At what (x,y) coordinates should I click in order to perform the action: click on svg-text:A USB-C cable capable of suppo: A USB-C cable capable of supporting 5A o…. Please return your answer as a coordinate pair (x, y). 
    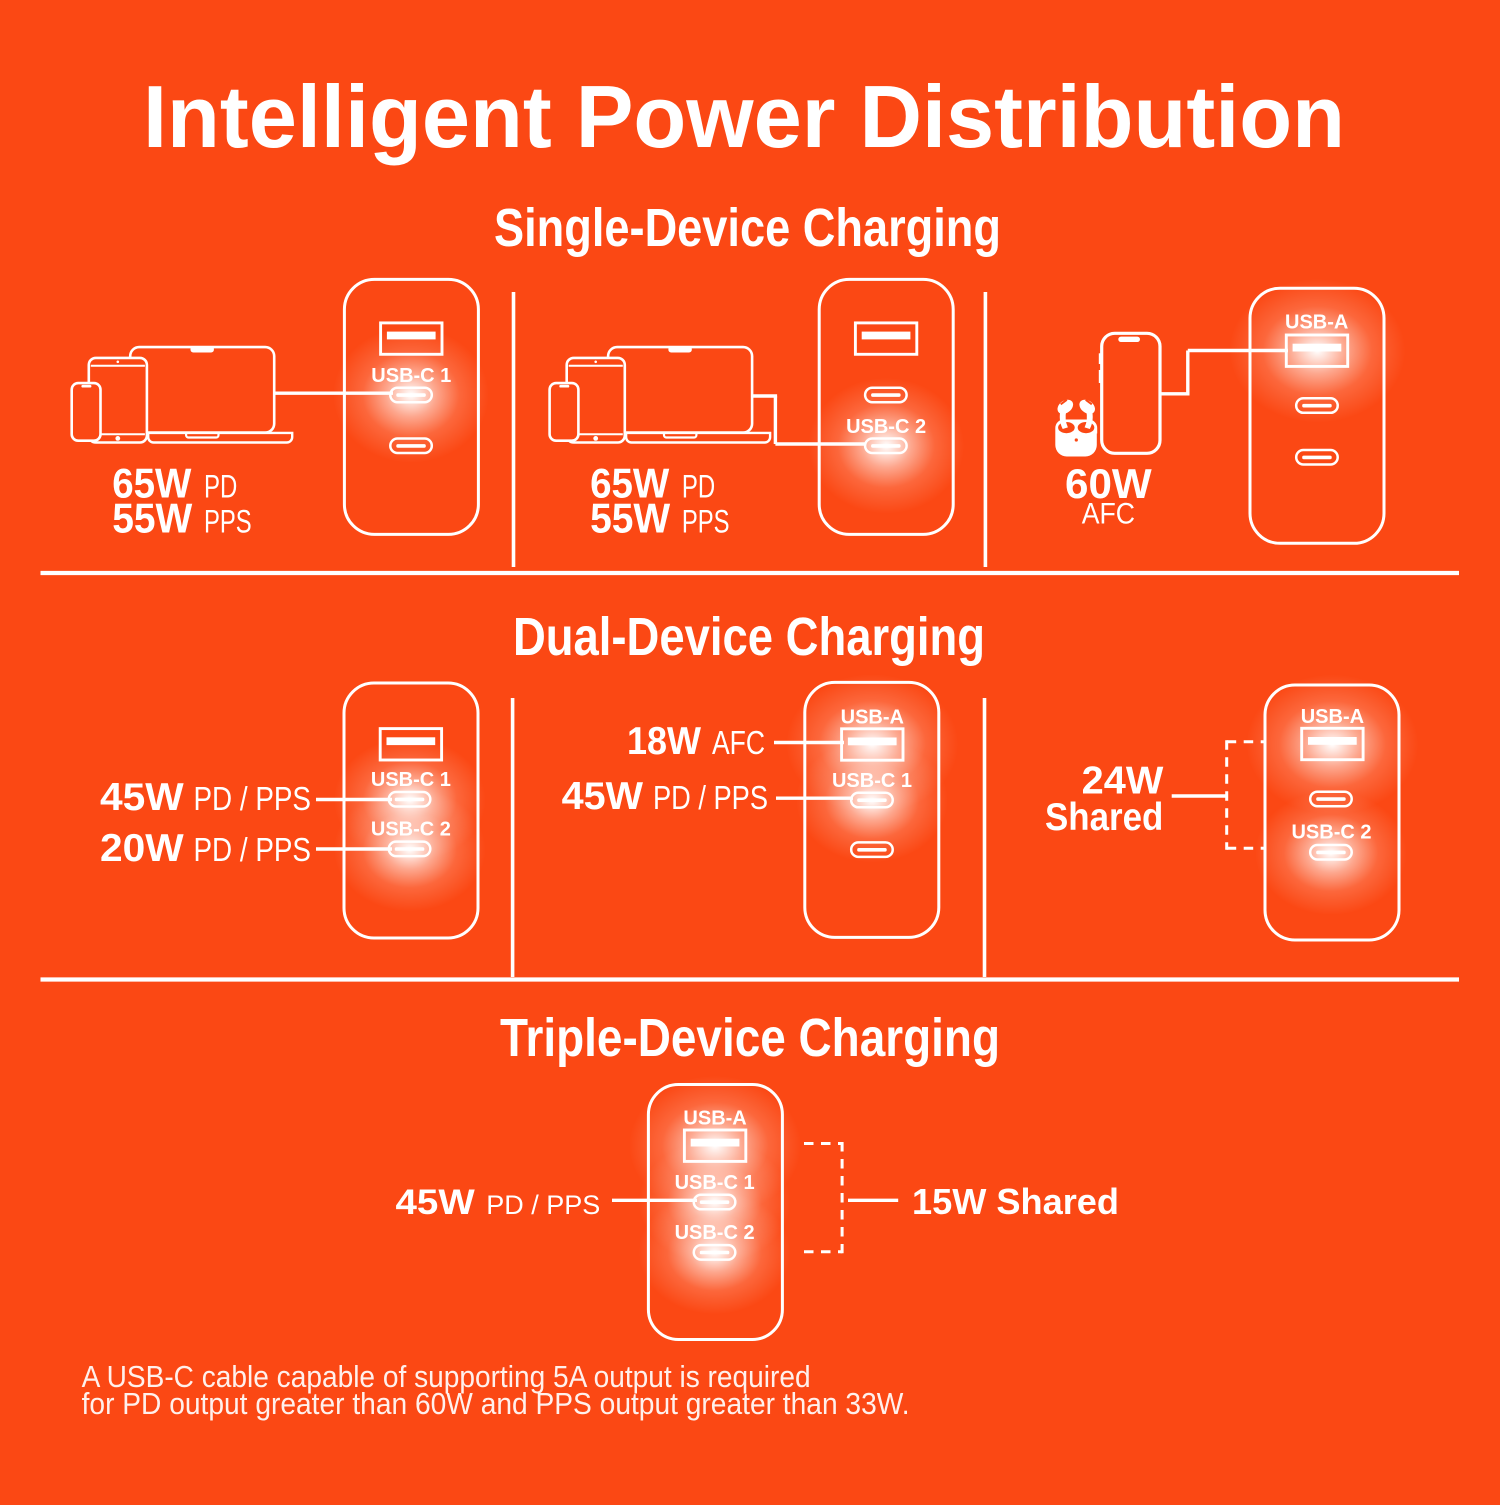
    Looking at the image, I should click on (446, 1376).